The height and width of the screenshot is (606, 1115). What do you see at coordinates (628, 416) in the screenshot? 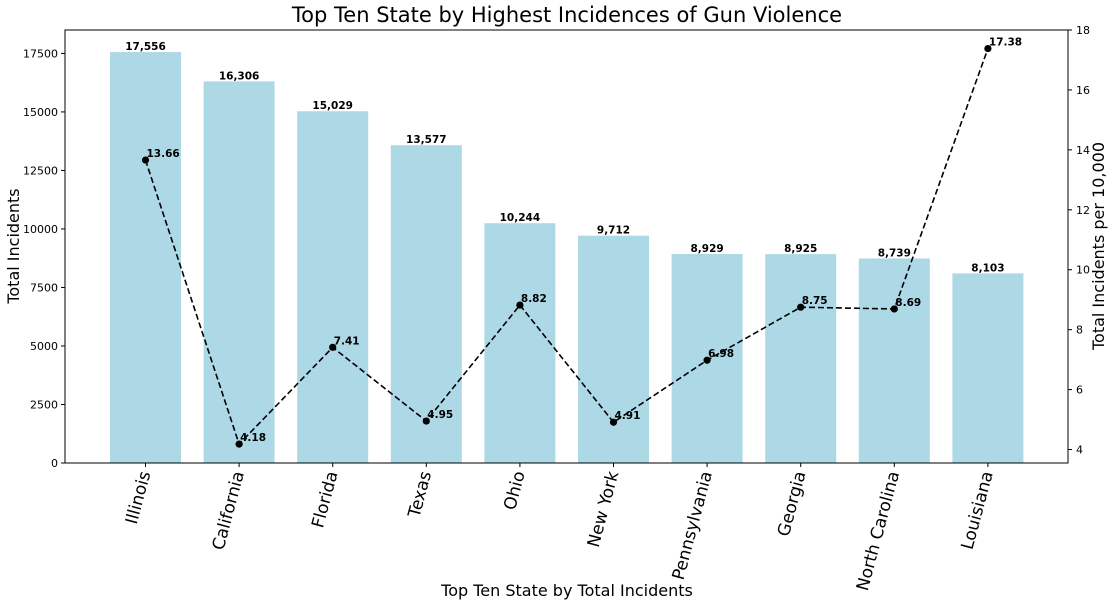
I see `line-value-label: 4.91` at bounding box center [628, 416].